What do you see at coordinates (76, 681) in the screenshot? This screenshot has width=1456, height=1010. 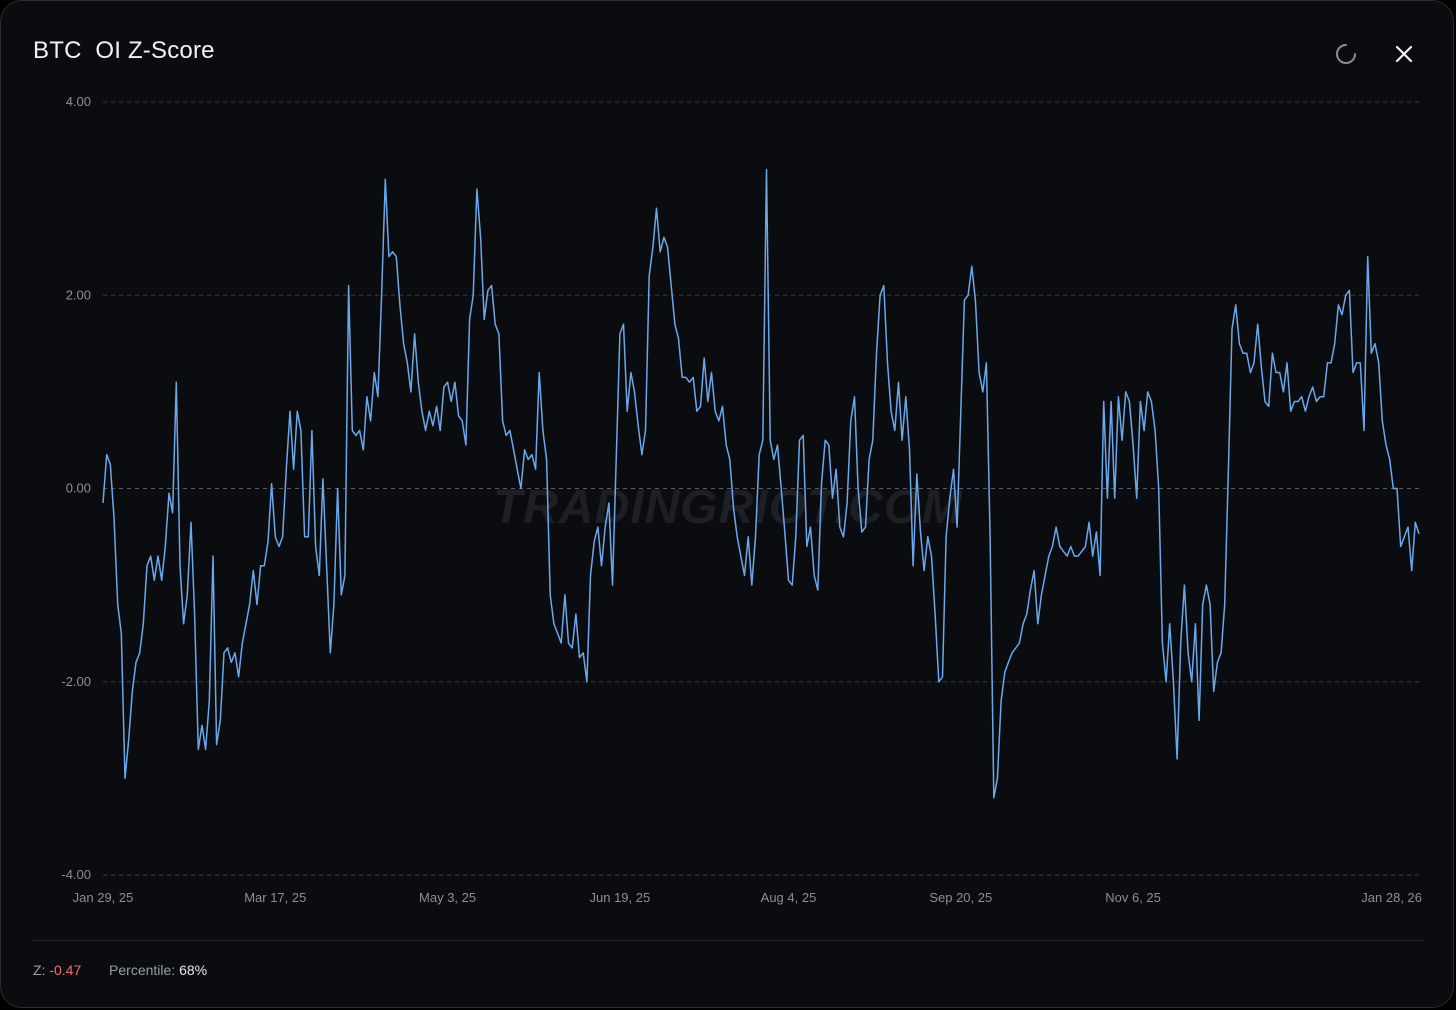 I see `y-tick-label: -2.00` at bounding box center [76, 681].